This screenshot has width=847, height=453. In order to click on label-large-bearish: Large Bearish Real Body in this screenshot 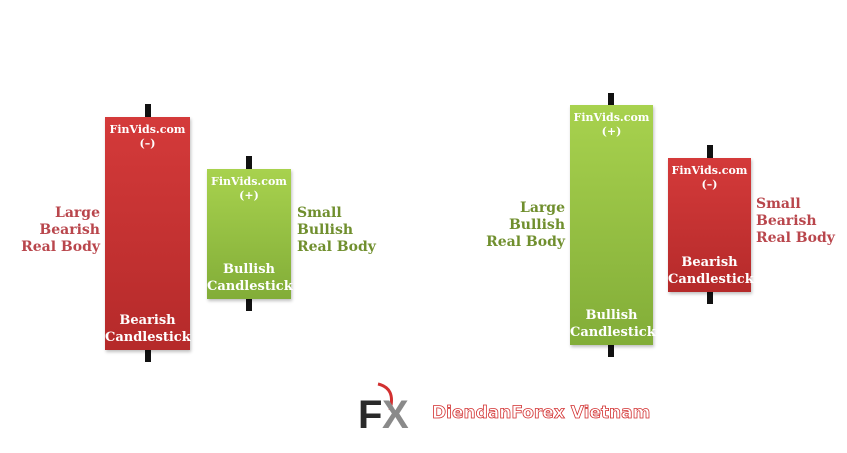, I will do `click(60, 230)`.